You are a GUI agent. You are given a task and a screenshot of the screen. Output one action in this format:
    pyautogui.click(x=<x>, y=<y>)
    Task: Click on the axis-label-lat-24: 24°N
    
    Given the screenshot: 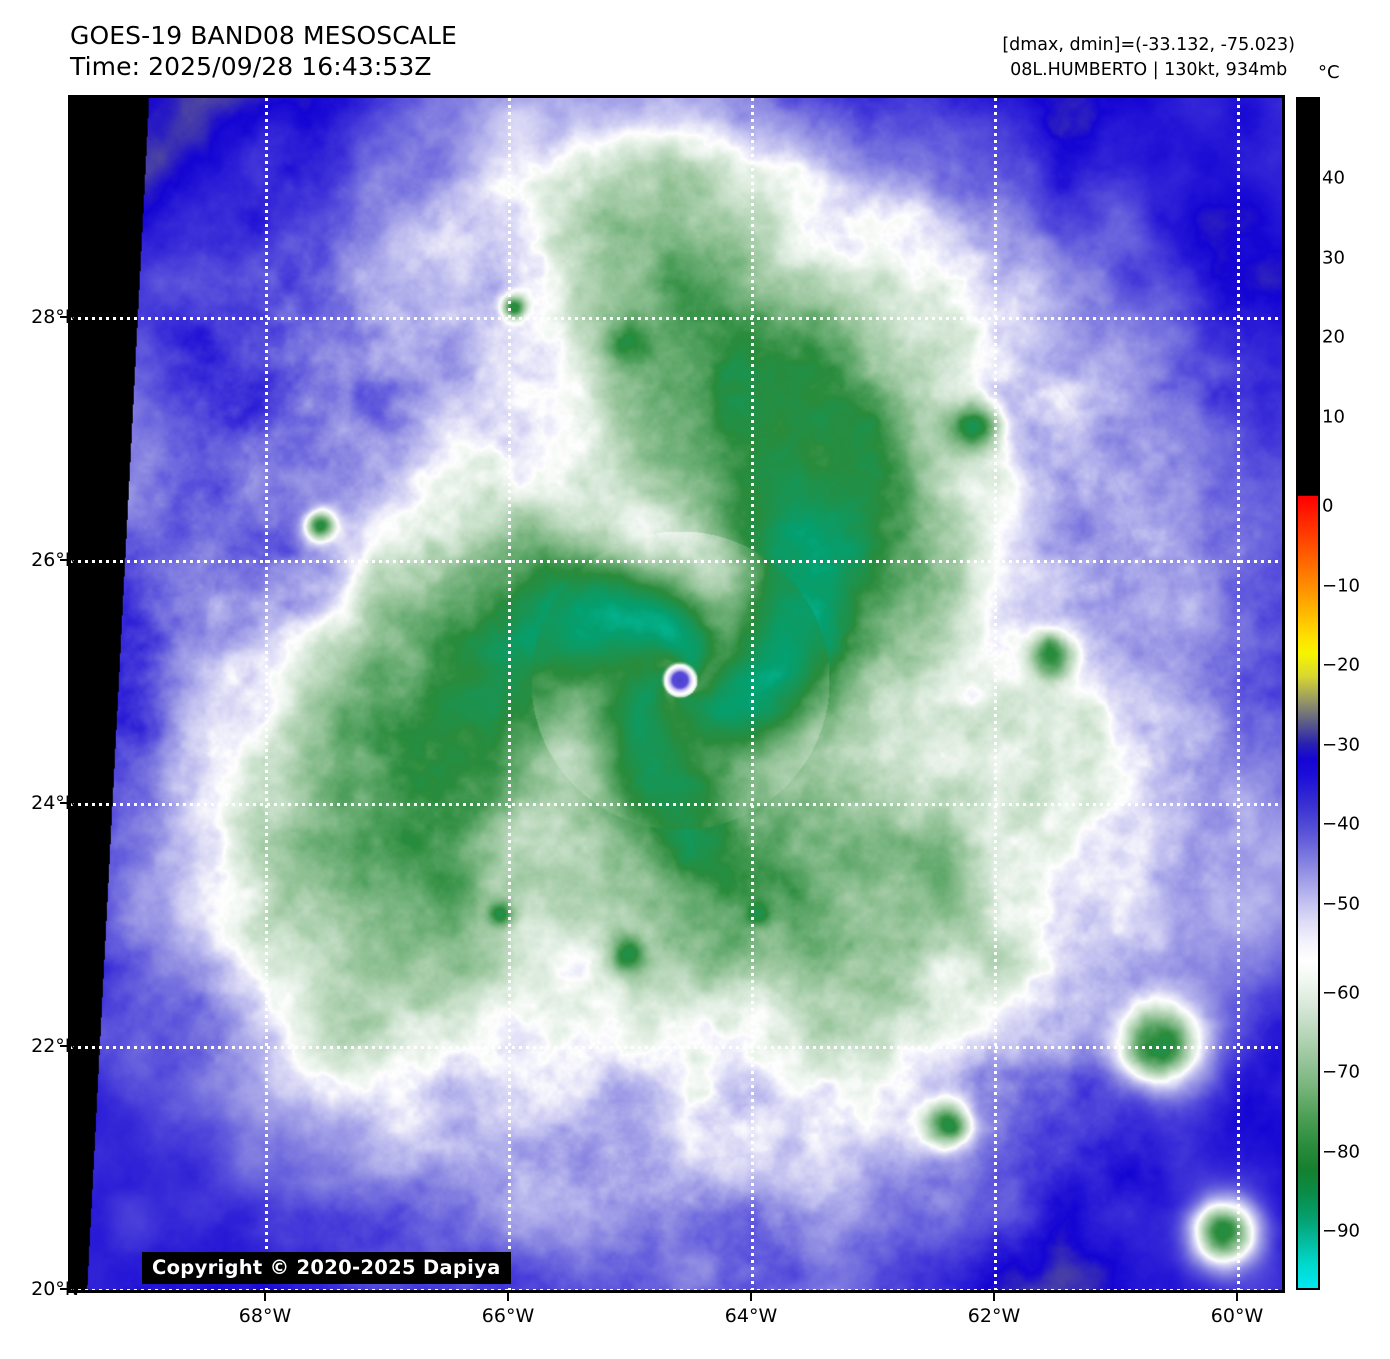 What is the action you would take?
    pyautogui.click(x=55, y=803)
    